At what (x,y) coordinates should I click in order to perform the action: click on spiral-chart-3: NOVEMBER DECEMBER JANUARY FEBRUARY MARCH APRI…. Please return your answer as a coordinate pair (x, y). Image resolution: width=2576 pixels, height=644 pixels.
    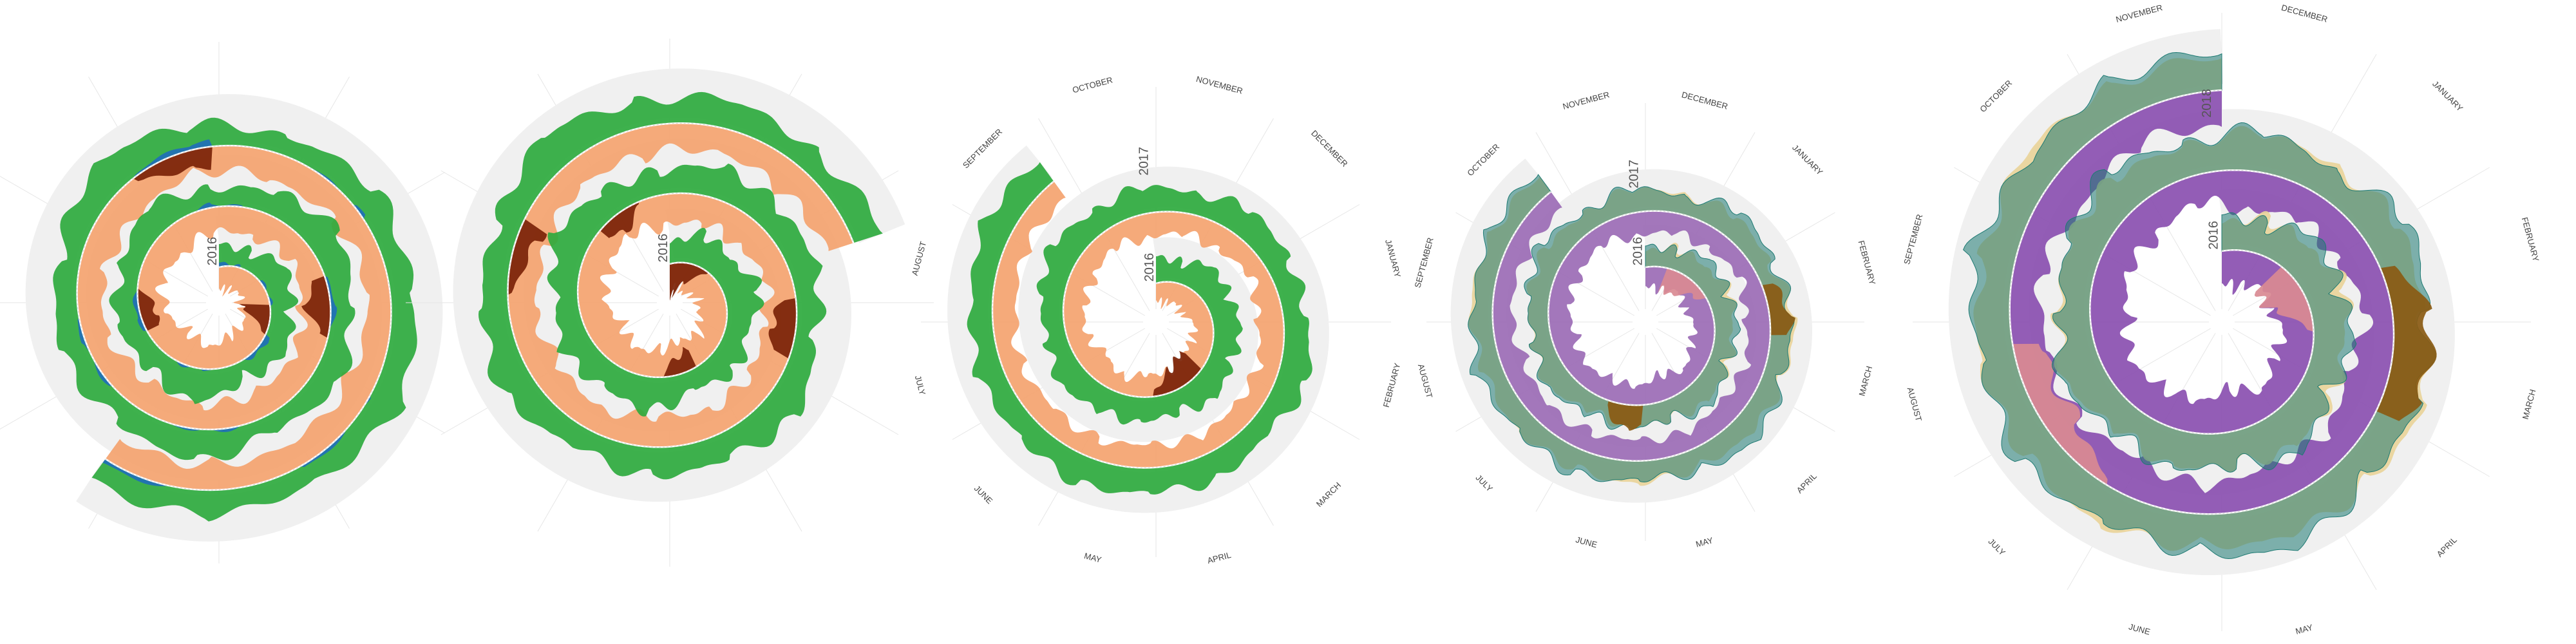
    Looking at the image, I should click on (1157, 319).